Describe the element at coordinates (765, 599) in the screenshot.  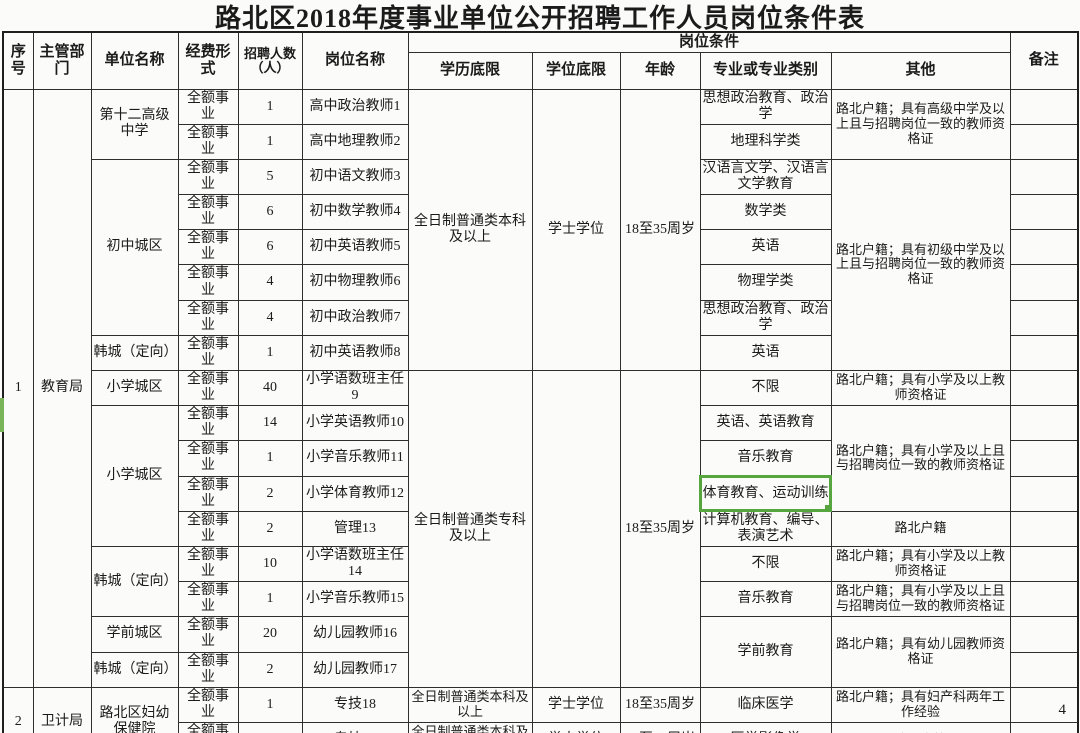
I see `major-cell: 音乐教育` at that location.